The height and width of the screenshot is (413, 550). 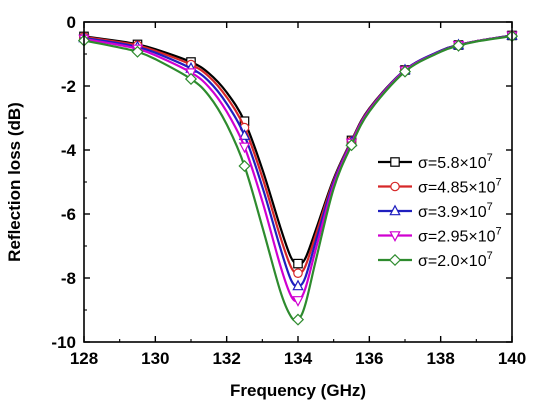 I want to click on x-tick-label: 132, so click(x=226, y=358).